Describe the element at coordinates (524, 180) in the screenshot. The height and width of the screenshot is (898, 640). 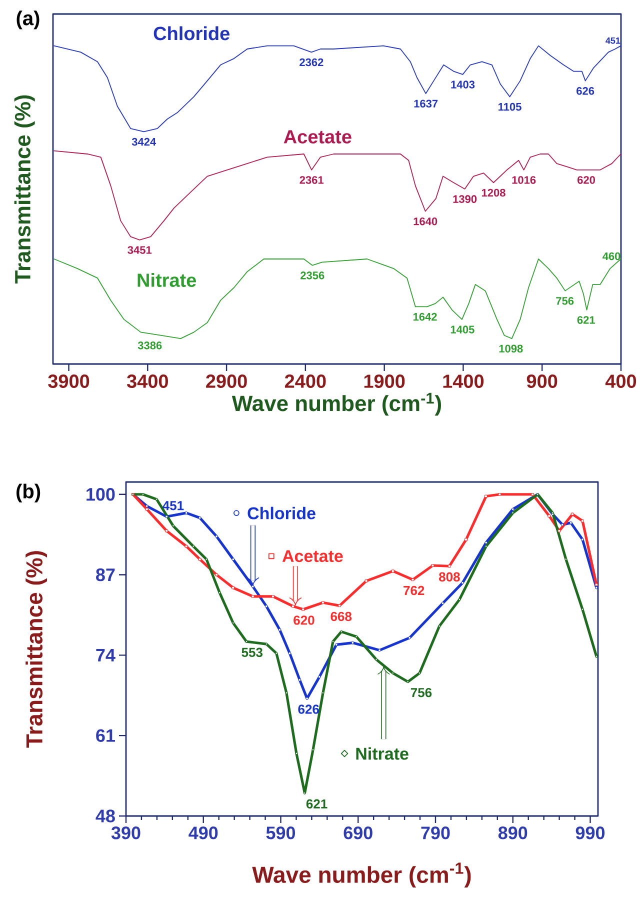
I see `annotation: 1016` at that location.